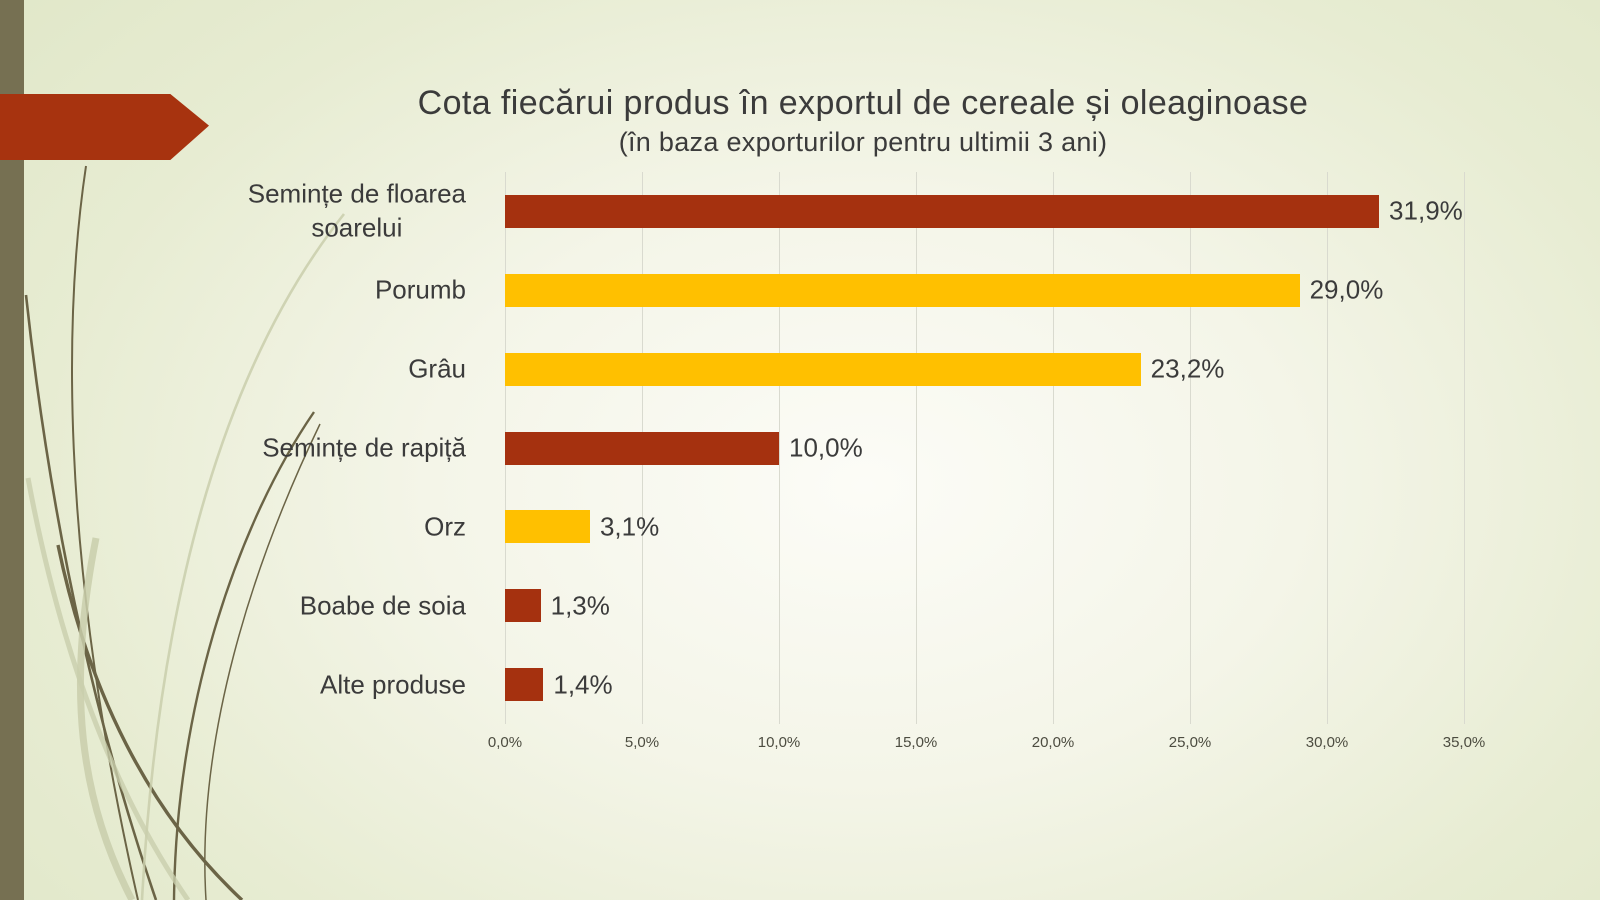 The width and height of the screenshot is (1600, 900). I want to click on arrow-decoration, so click(104, 127).